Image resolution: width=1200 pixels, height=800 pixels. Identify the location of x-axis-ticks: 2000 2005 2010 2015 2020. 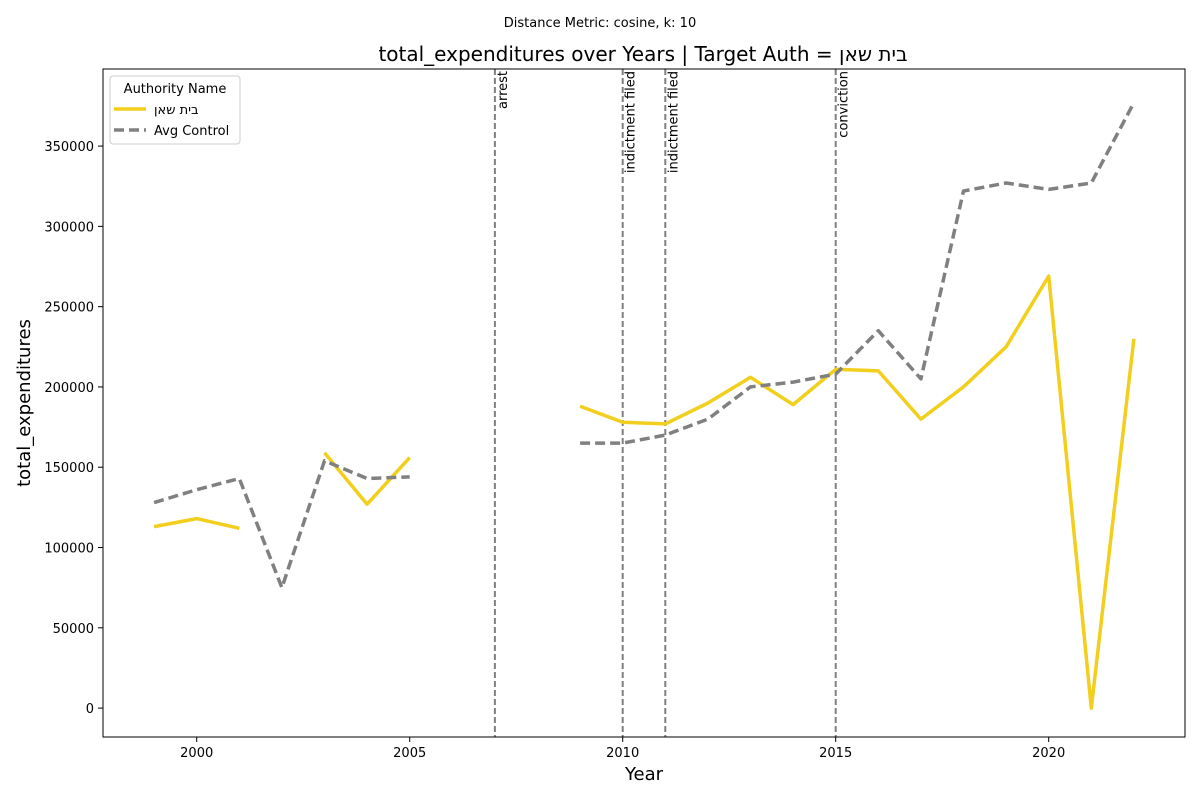
(622, 749).